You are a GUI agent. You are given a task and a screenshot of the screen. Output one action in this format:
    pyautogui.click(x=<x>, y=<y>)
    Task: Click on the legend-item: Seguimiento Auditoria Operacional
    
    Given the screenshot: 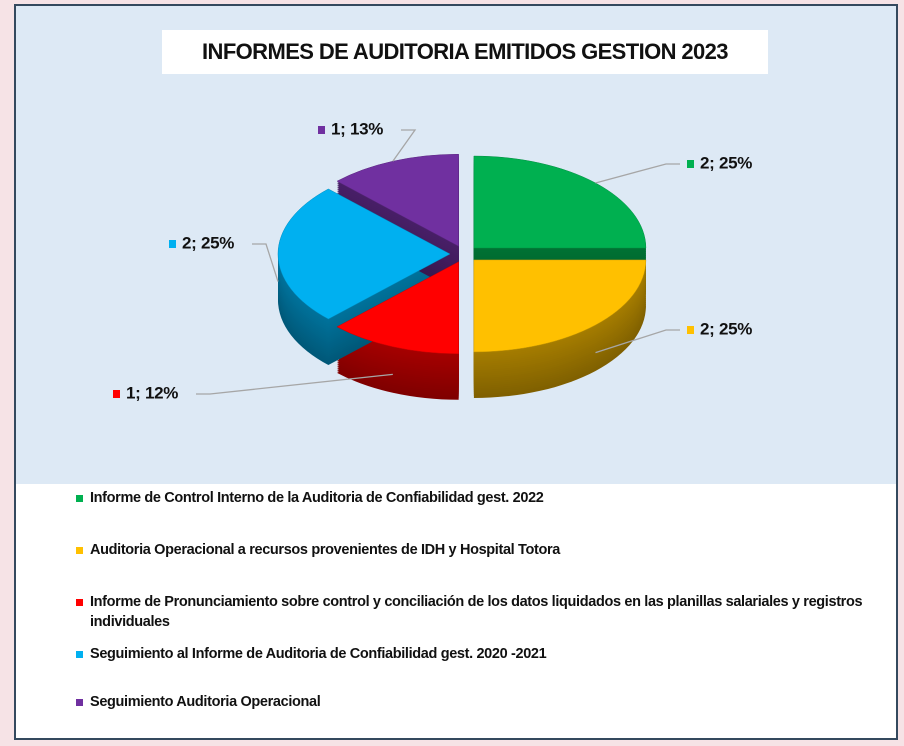 What is the action you would take?
    pyautogui.click(x=197, y=702)
    